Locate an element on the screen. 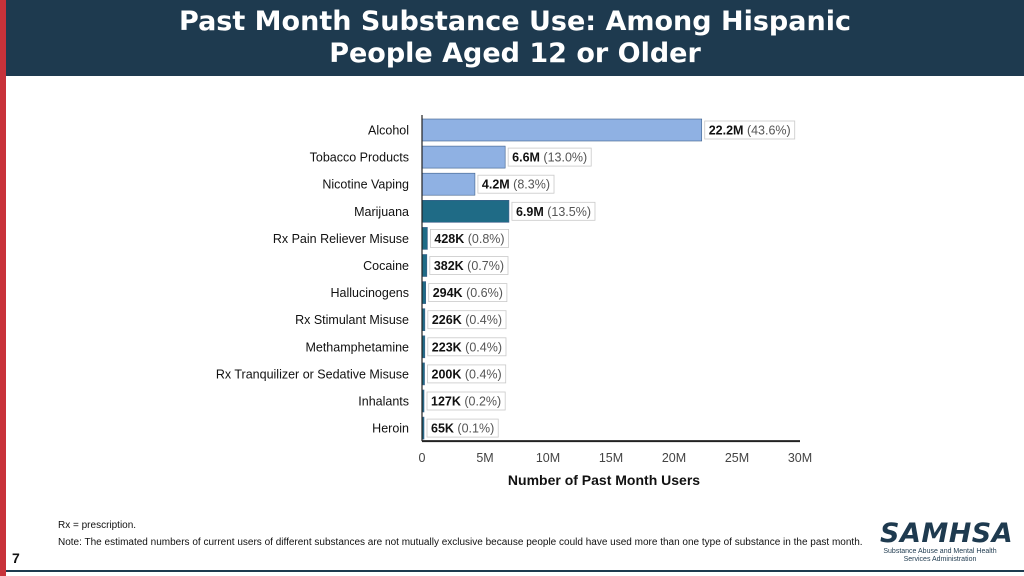 The width and height of the screenshot is (1024, 576). x-tick-label: 25M is located at coordinates (737, 458).